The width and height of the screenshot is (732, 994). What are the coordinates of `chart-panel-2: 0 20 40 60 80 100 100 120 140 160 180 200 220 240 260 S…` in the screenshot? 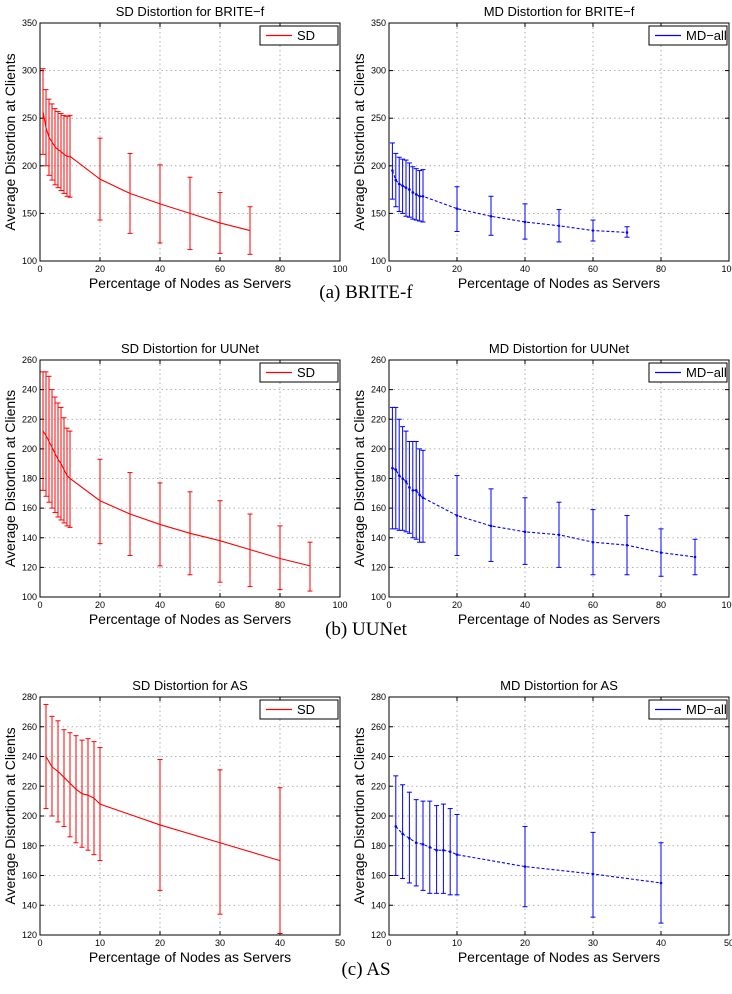 It's located at (175, 484).